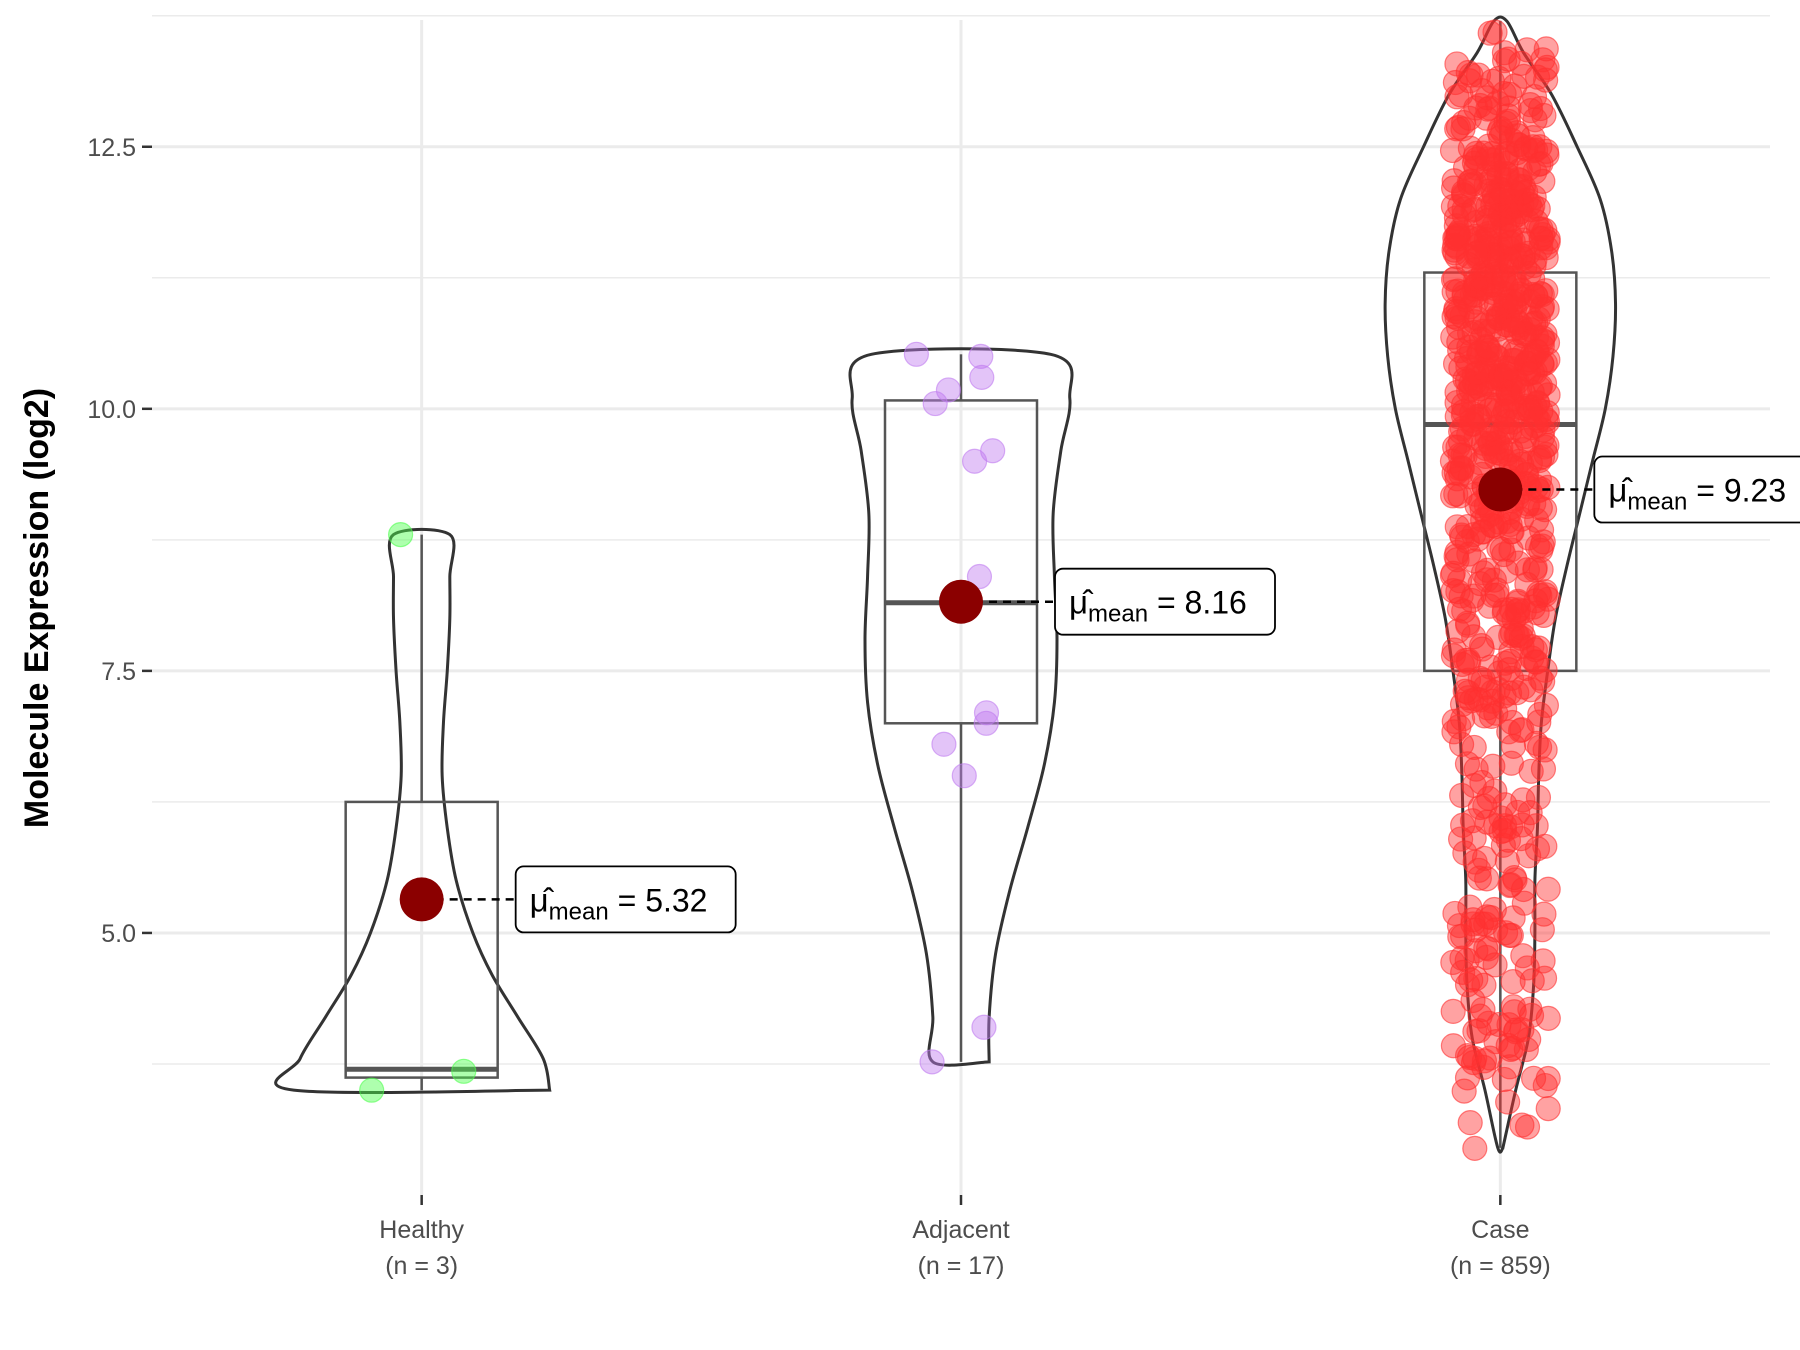 The height and width of the screenshot is (1350, 1800). What do you see at coordinates (1697, 494) in the screenshot?
I see `mean-label-case: μ̂mean = 9.23` at bounding box center [1697, 494].